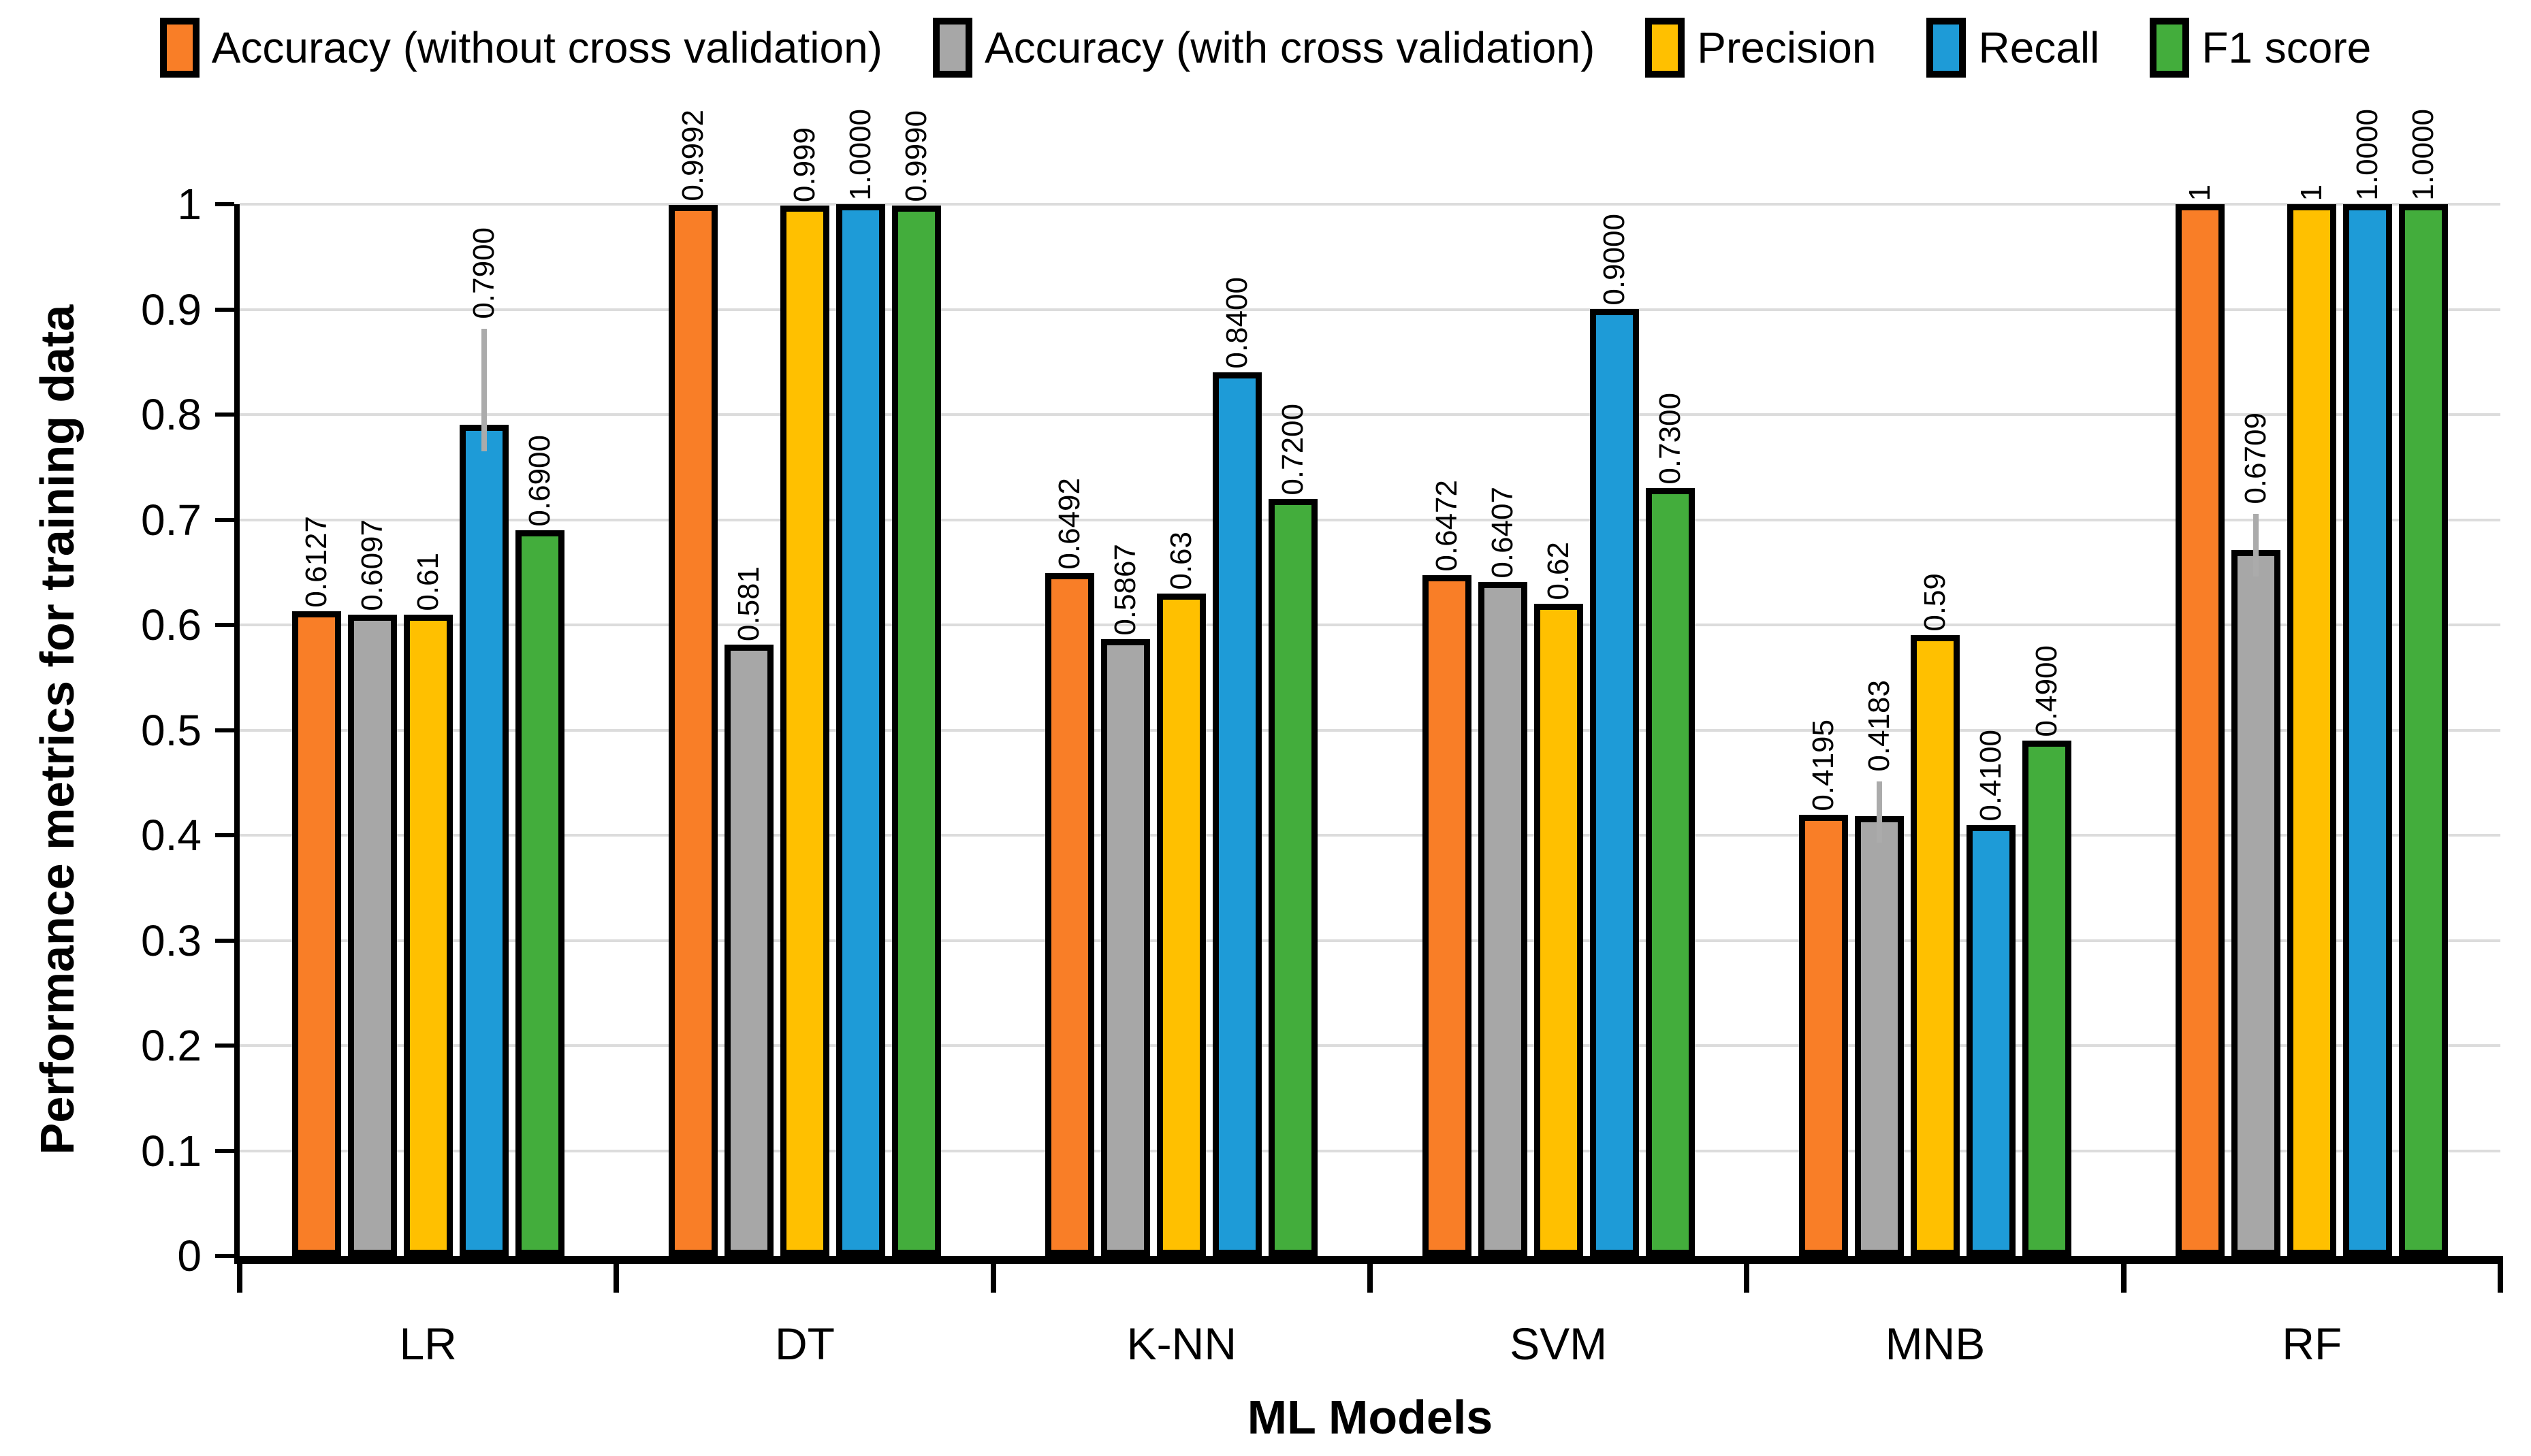 The height and width of the screenshot is (1456, 2531). Describe the element at coordinates (171, 520) in the screenshot. I see `y-tick-label: 0.7` at that location.